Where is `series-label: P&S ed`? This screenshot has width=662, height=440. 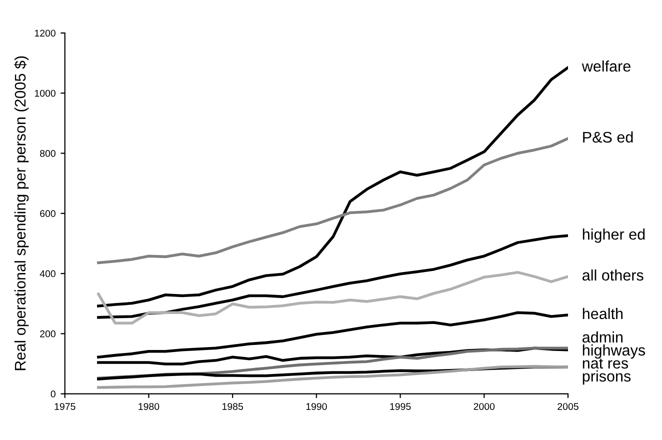
series-label: P&S ed is located at coordinates (608, 137).